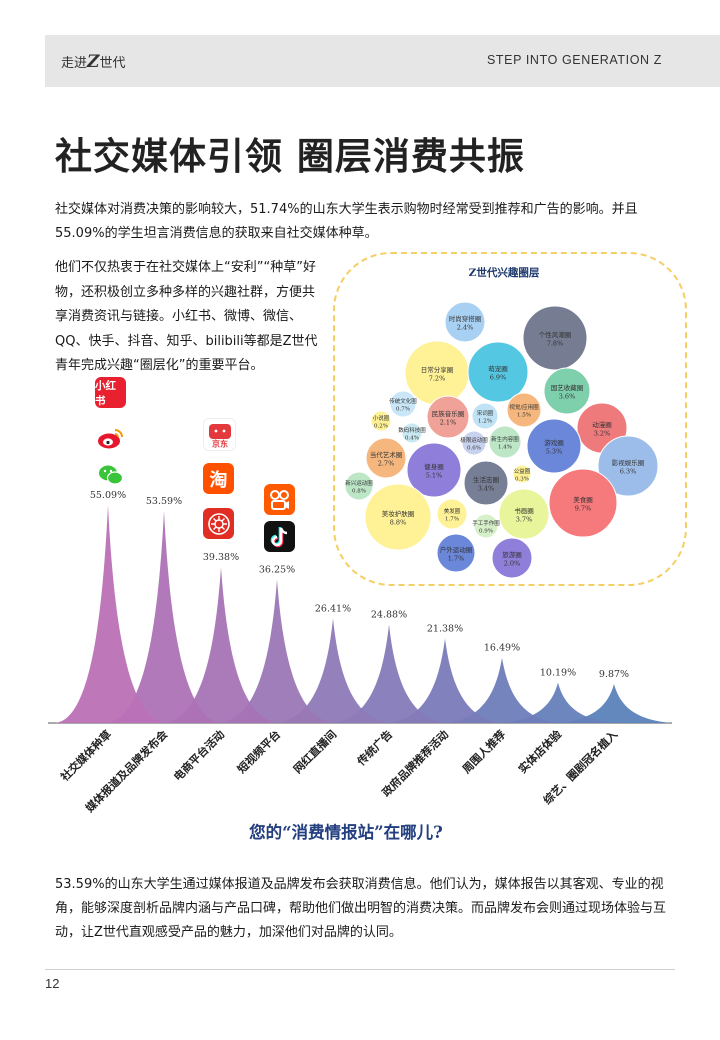 The width and height of the screenshot is (720, 1040). What do you see at coordinates (359, 483) in the screenshot?
I see `bubble-label: 新兴运动圈` at bounding box center [359, 483].